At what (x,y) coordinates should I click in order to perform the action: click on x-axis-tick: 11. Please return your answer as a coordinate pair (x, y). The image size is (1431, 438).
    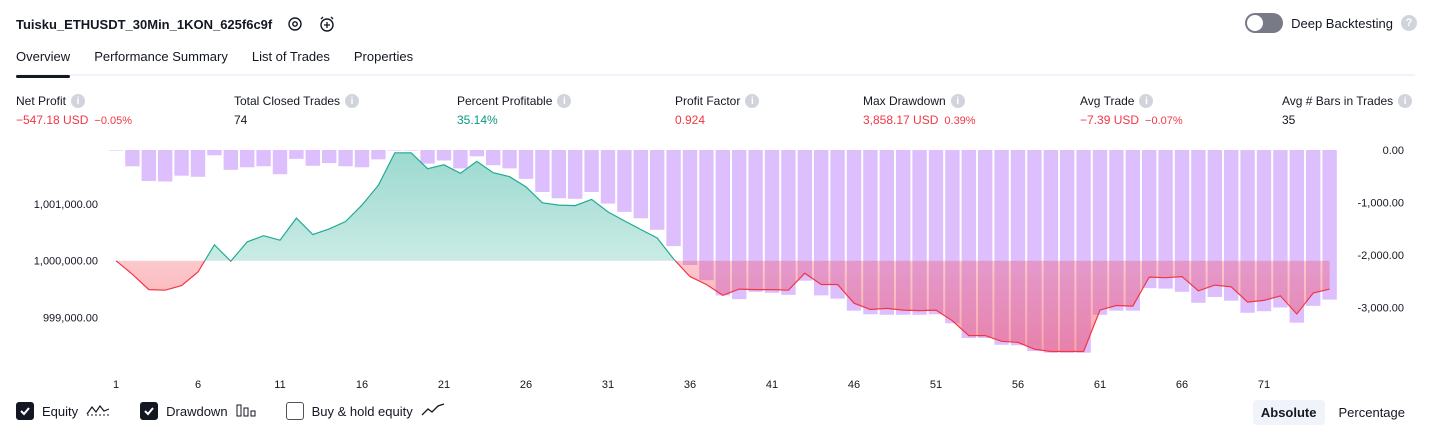
    Looking at the image, I should click on (279, 385).